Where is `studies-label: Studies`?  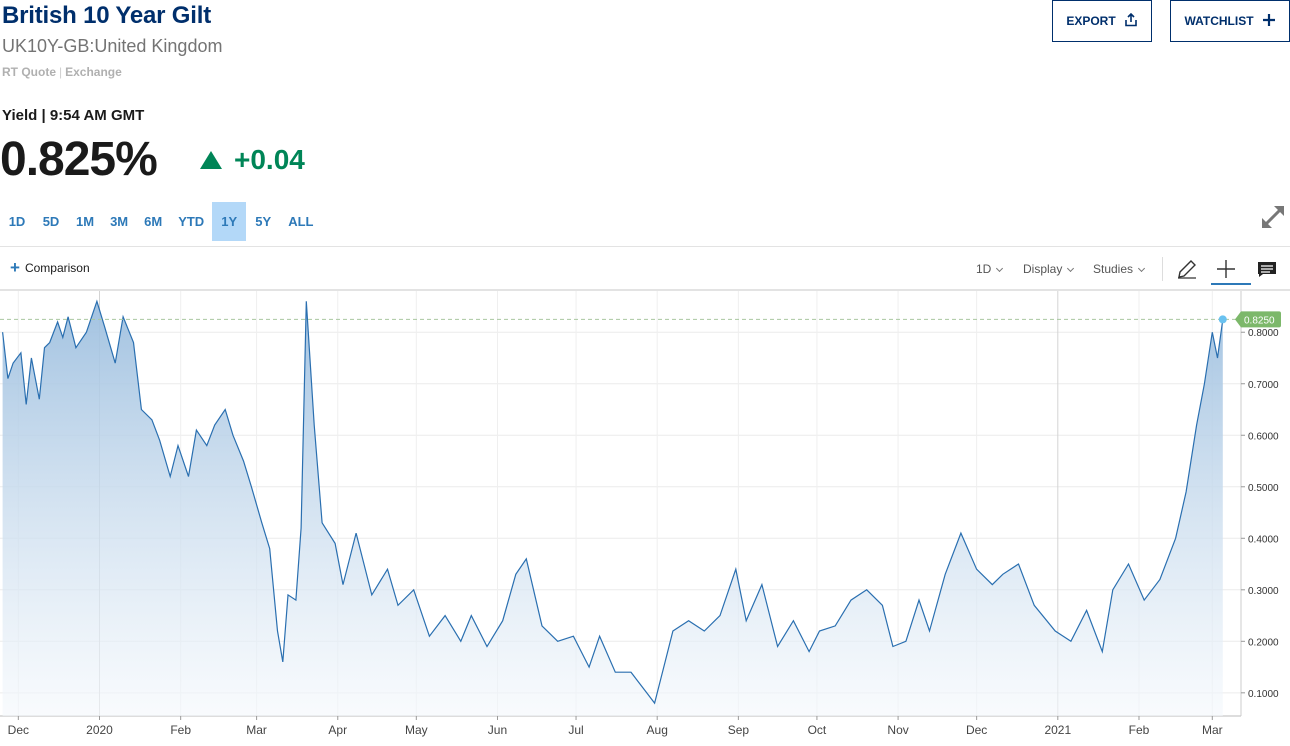
studies-label: Studies is located at coordinates (1113, 269).